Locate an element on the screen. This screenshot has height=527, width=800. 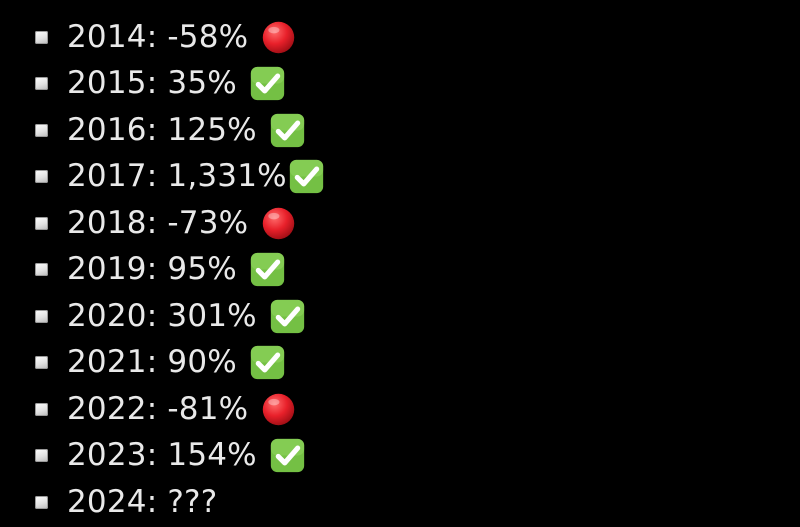
item-label: 2024: ??? is located at coordinates (142, 501).